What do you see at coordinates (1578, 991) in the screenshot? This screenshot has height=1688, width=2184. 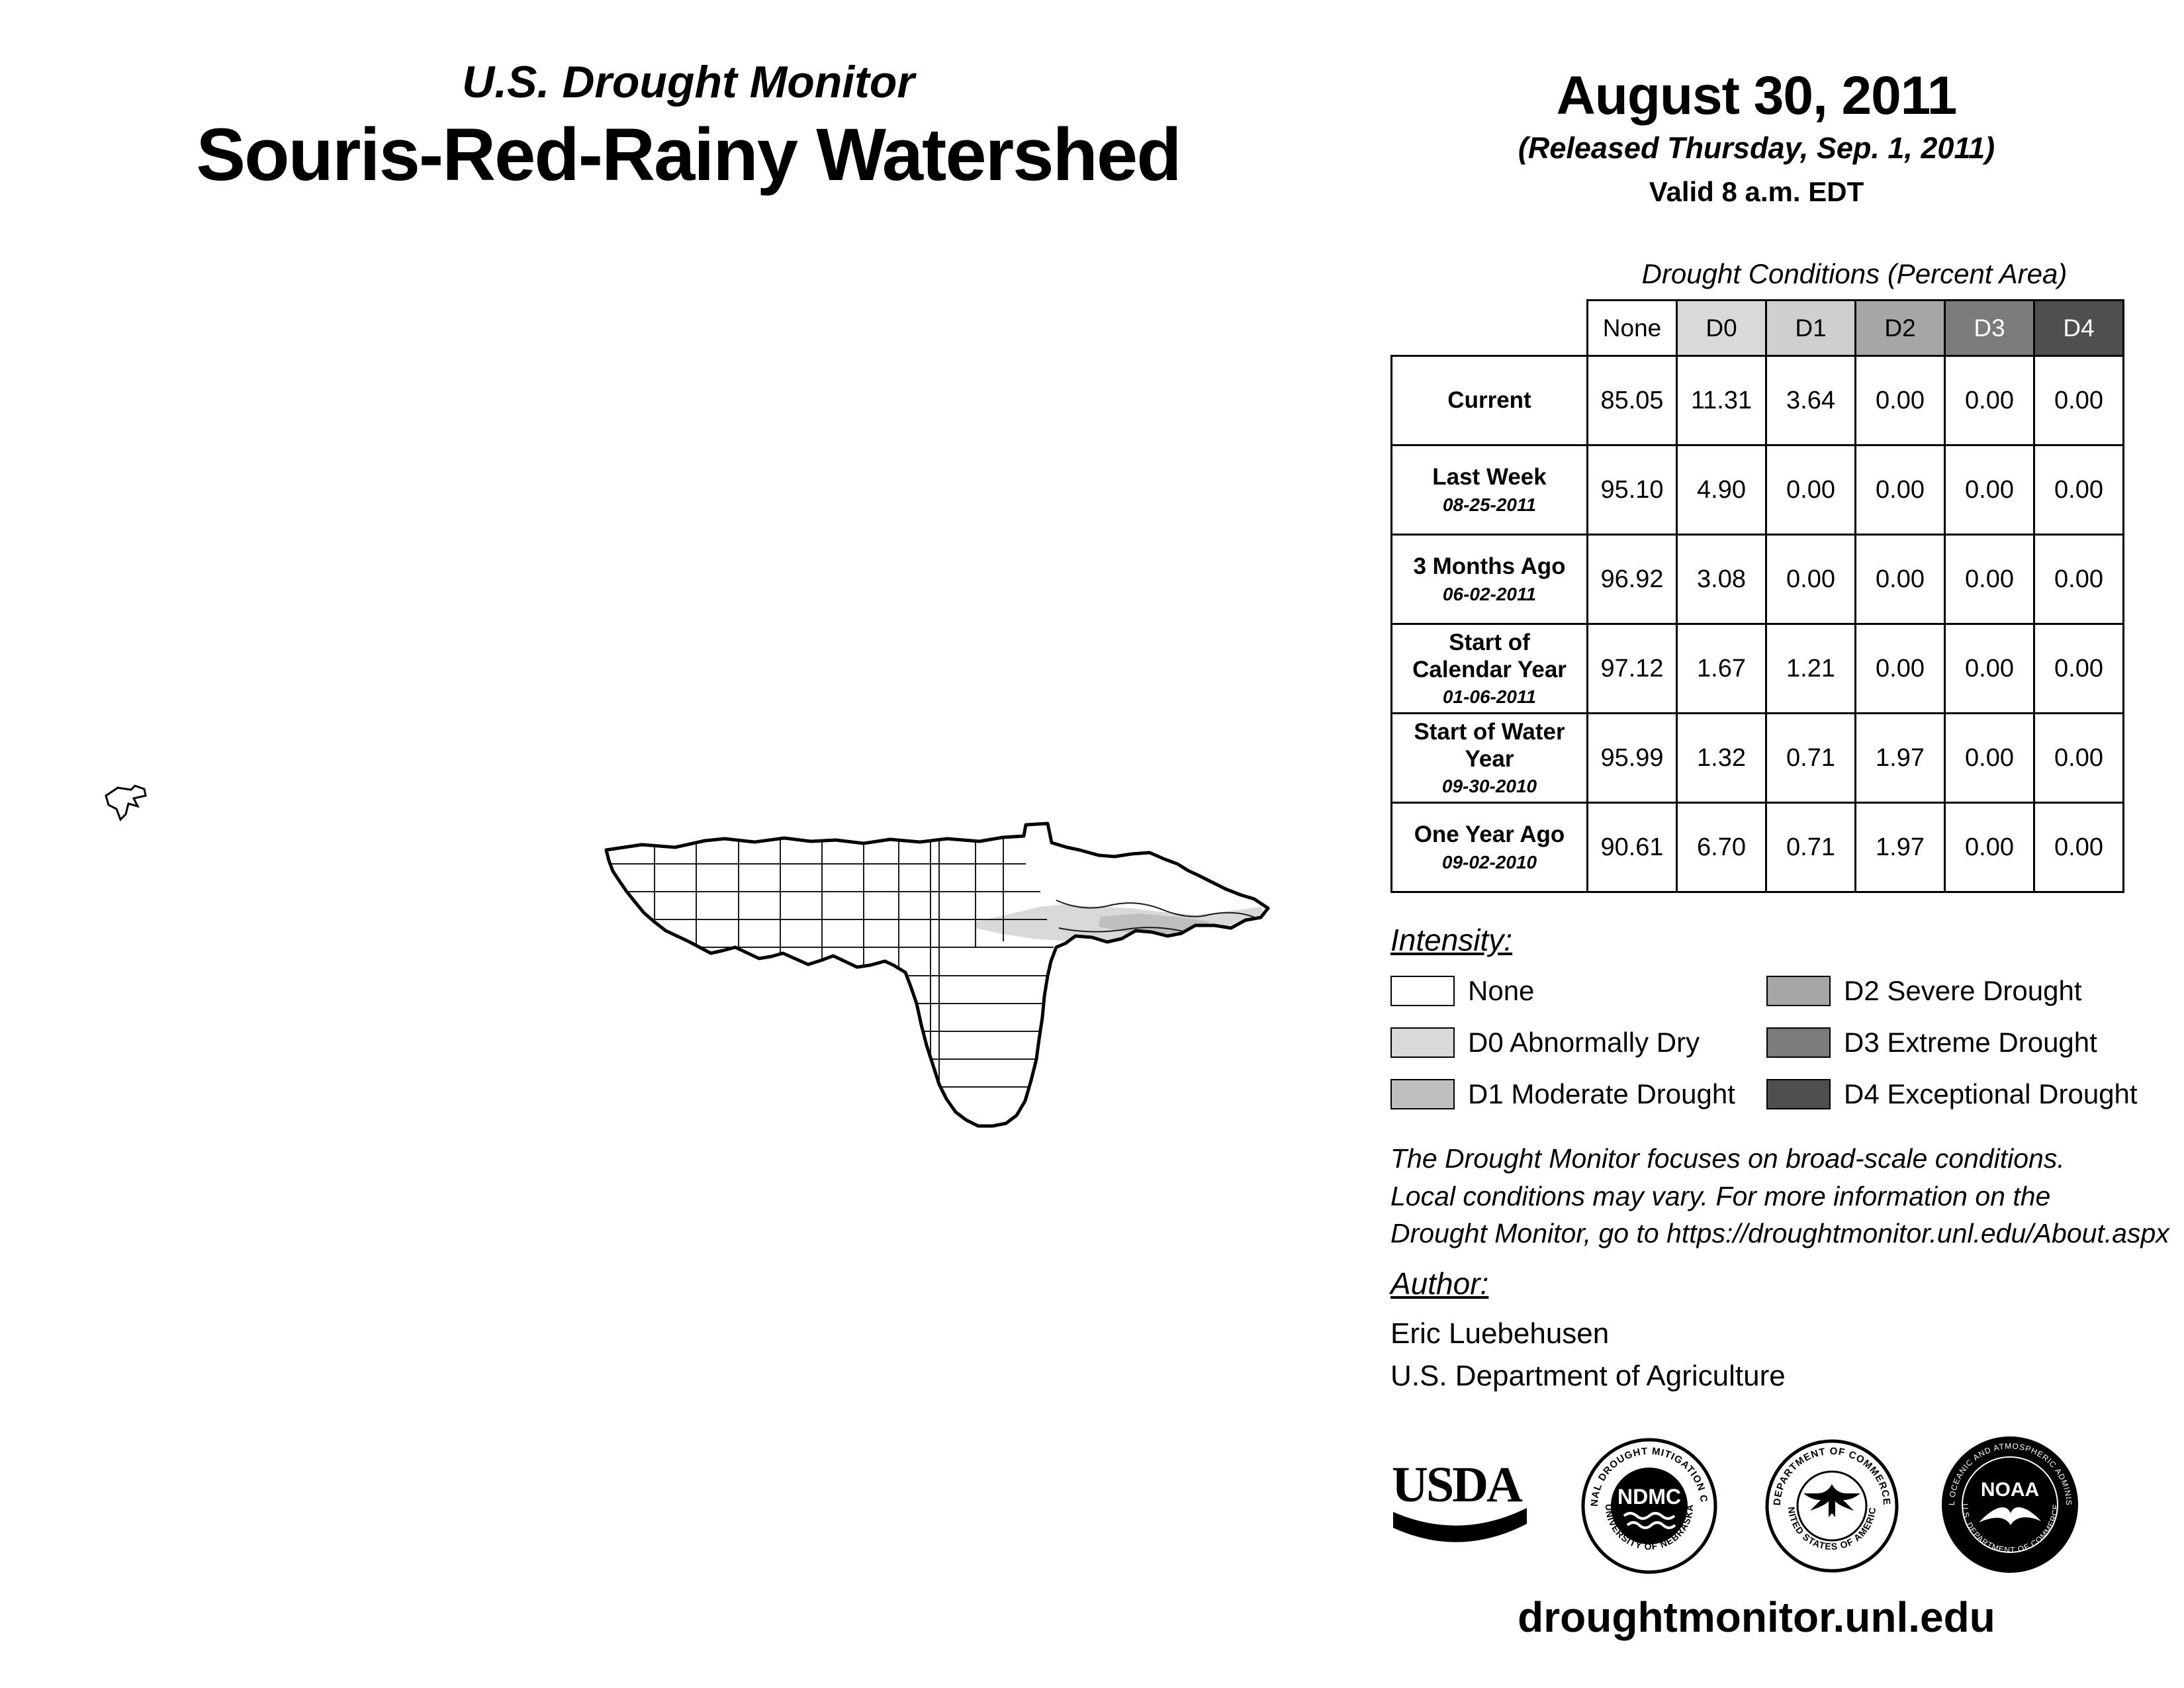 I see `legend-item-none: None` at bounding box center [1578, 991].